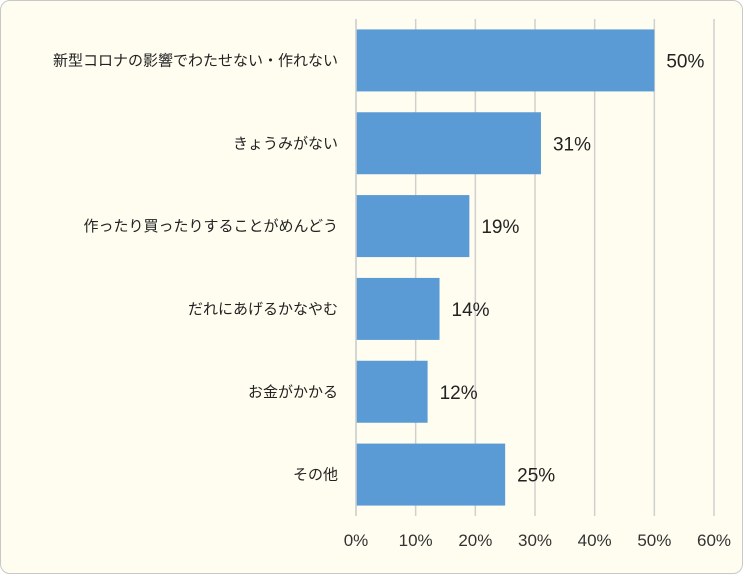 The height and width of the screenshot is (576, 745). Describe the element at coordinates (459, 393) in the screenshot. I see `data-label: 12%` at that location.